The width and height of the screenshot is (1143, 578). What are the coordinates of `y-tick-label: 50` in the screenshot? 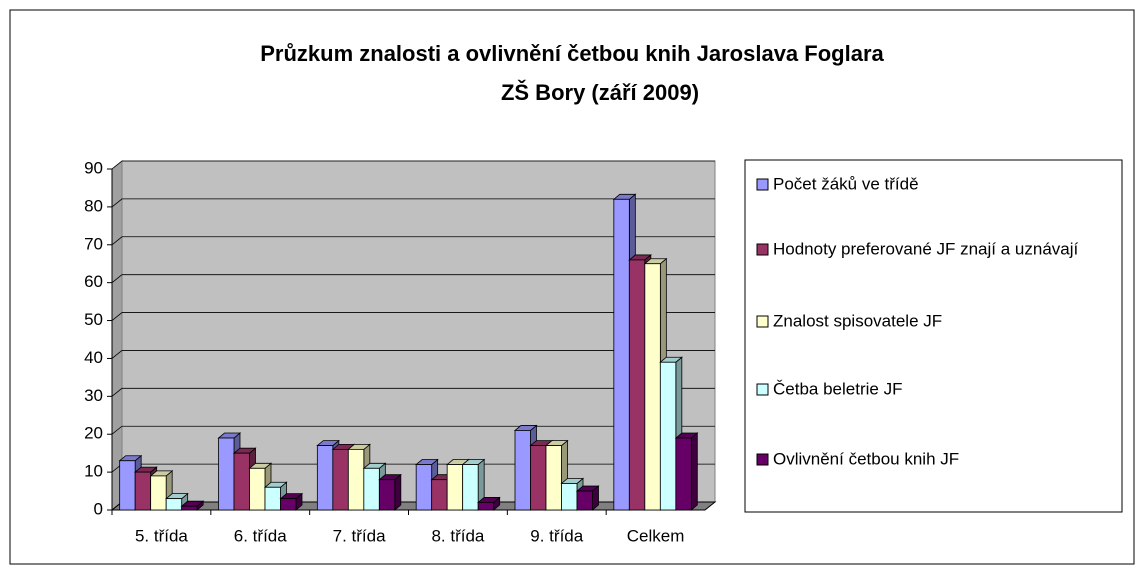 It's located at (93, 319).